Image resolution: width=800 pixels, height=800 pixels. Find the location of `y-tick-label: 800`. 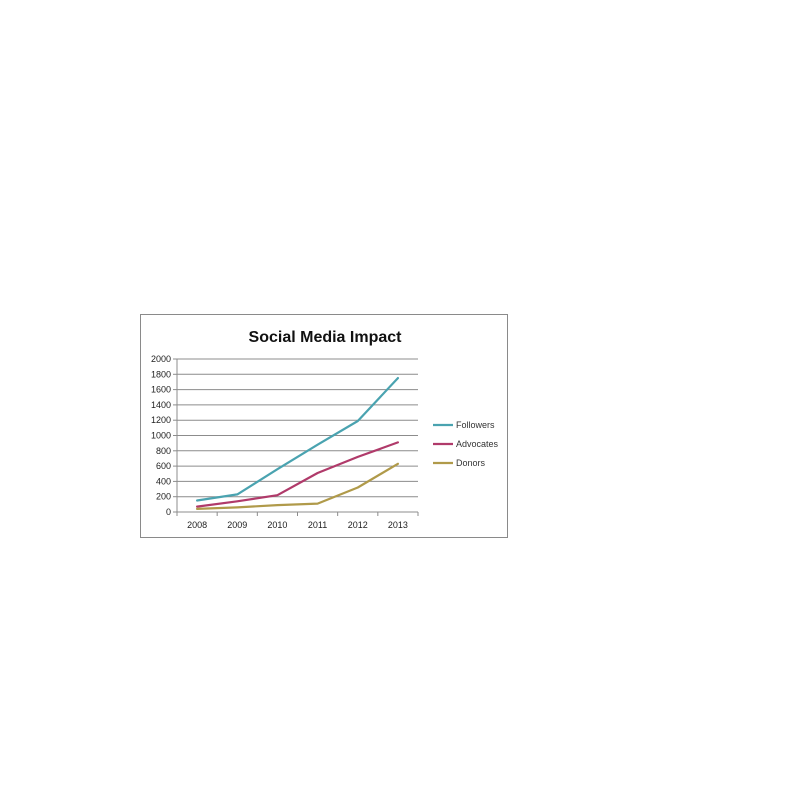

y-tick-label: 800 is located at coordinates (163, 451).